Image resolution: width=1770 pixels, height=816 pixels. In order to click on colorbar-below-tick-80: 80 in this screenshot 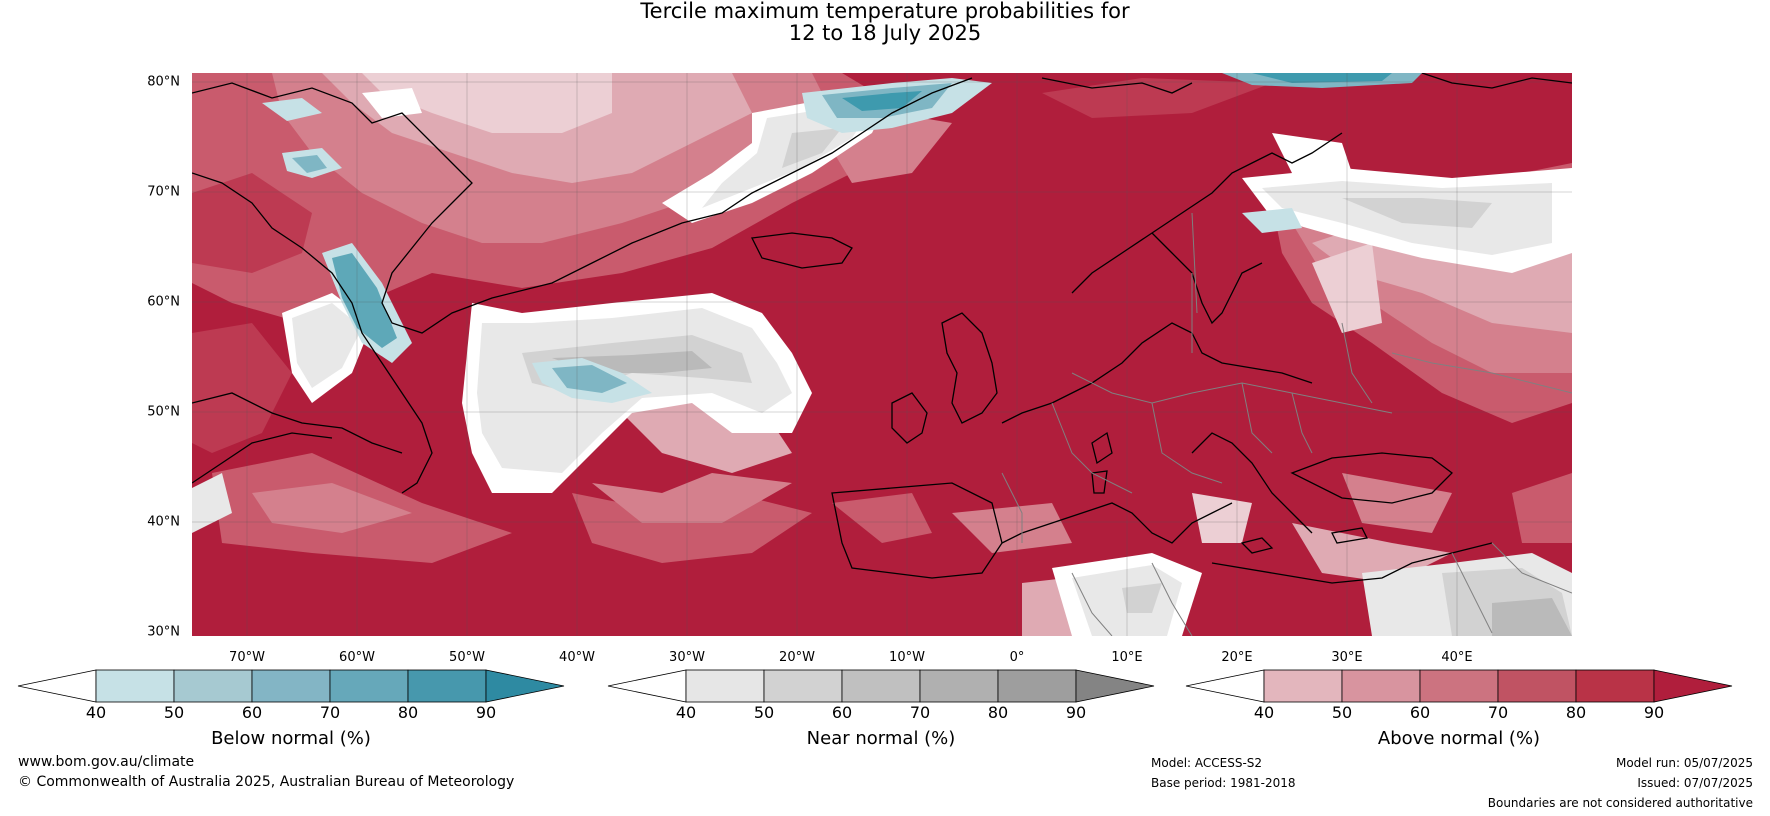, I will do `click(408, 712)`.